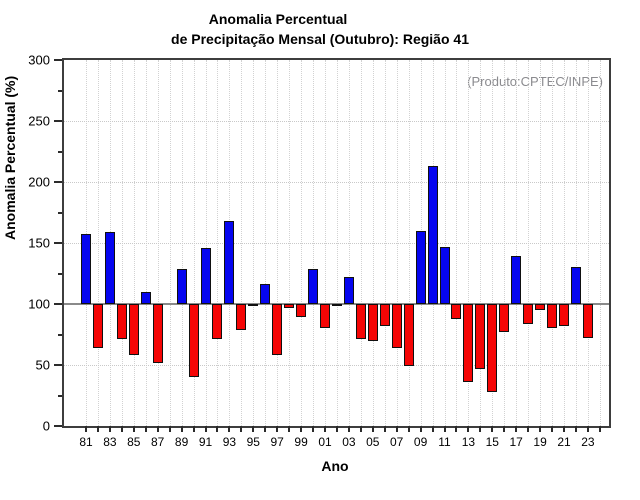 Image resolution: width=640 pixels, height=500 pixels. What do you see at coordinates (133, 330) in the screenshot?
I see `bar-1985` at bounding box center [133, 330].